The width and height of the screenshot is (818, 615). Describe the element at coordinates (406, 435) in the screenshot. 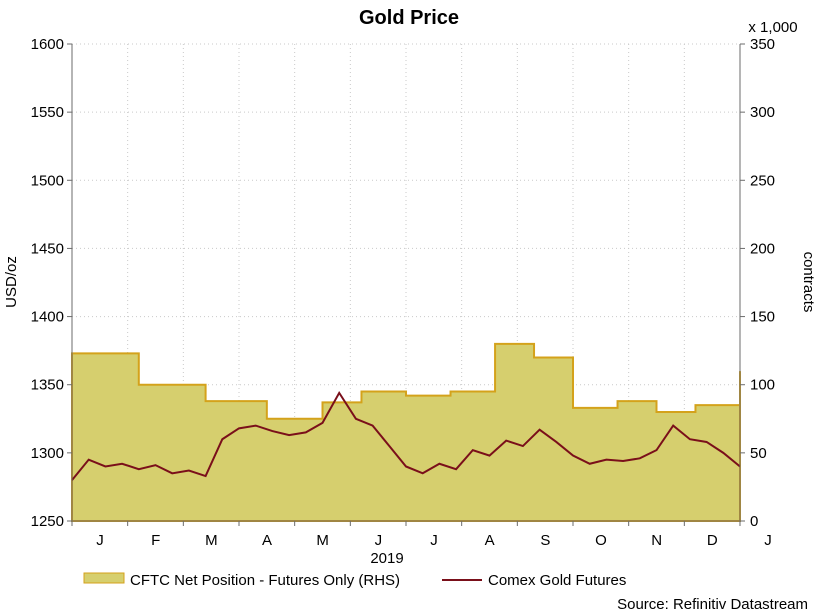

I see `series-comex-gold-futures-line` at that location.